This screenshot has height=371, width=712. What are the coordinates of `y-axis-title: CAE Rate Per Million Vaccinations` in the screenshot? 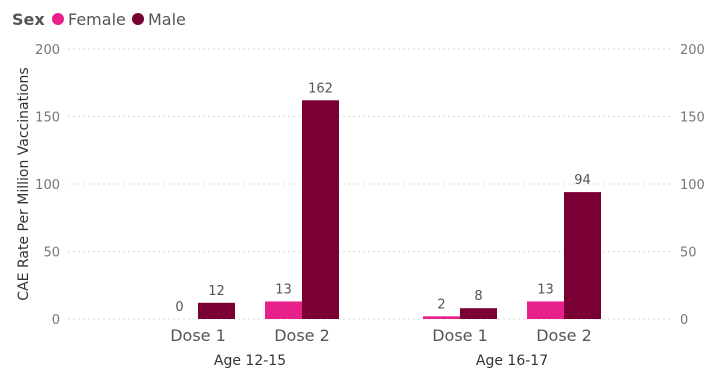 It's located at (24, 183).